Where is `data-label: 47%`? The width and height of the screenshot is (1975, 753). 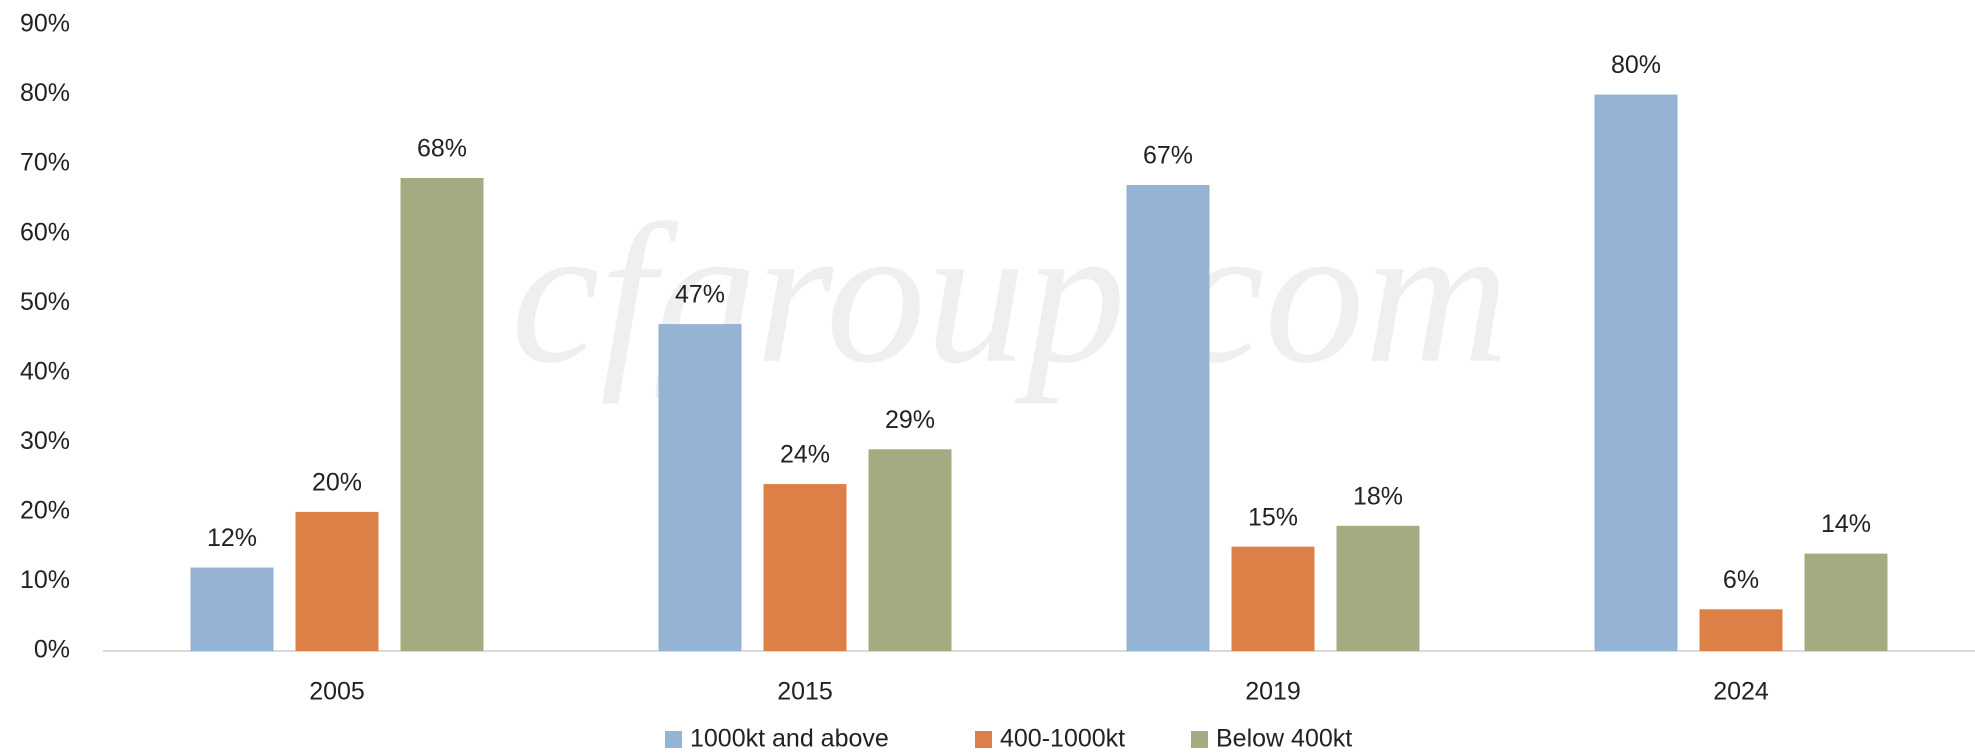 data-label: 47% is located at coordinates (700, 295).